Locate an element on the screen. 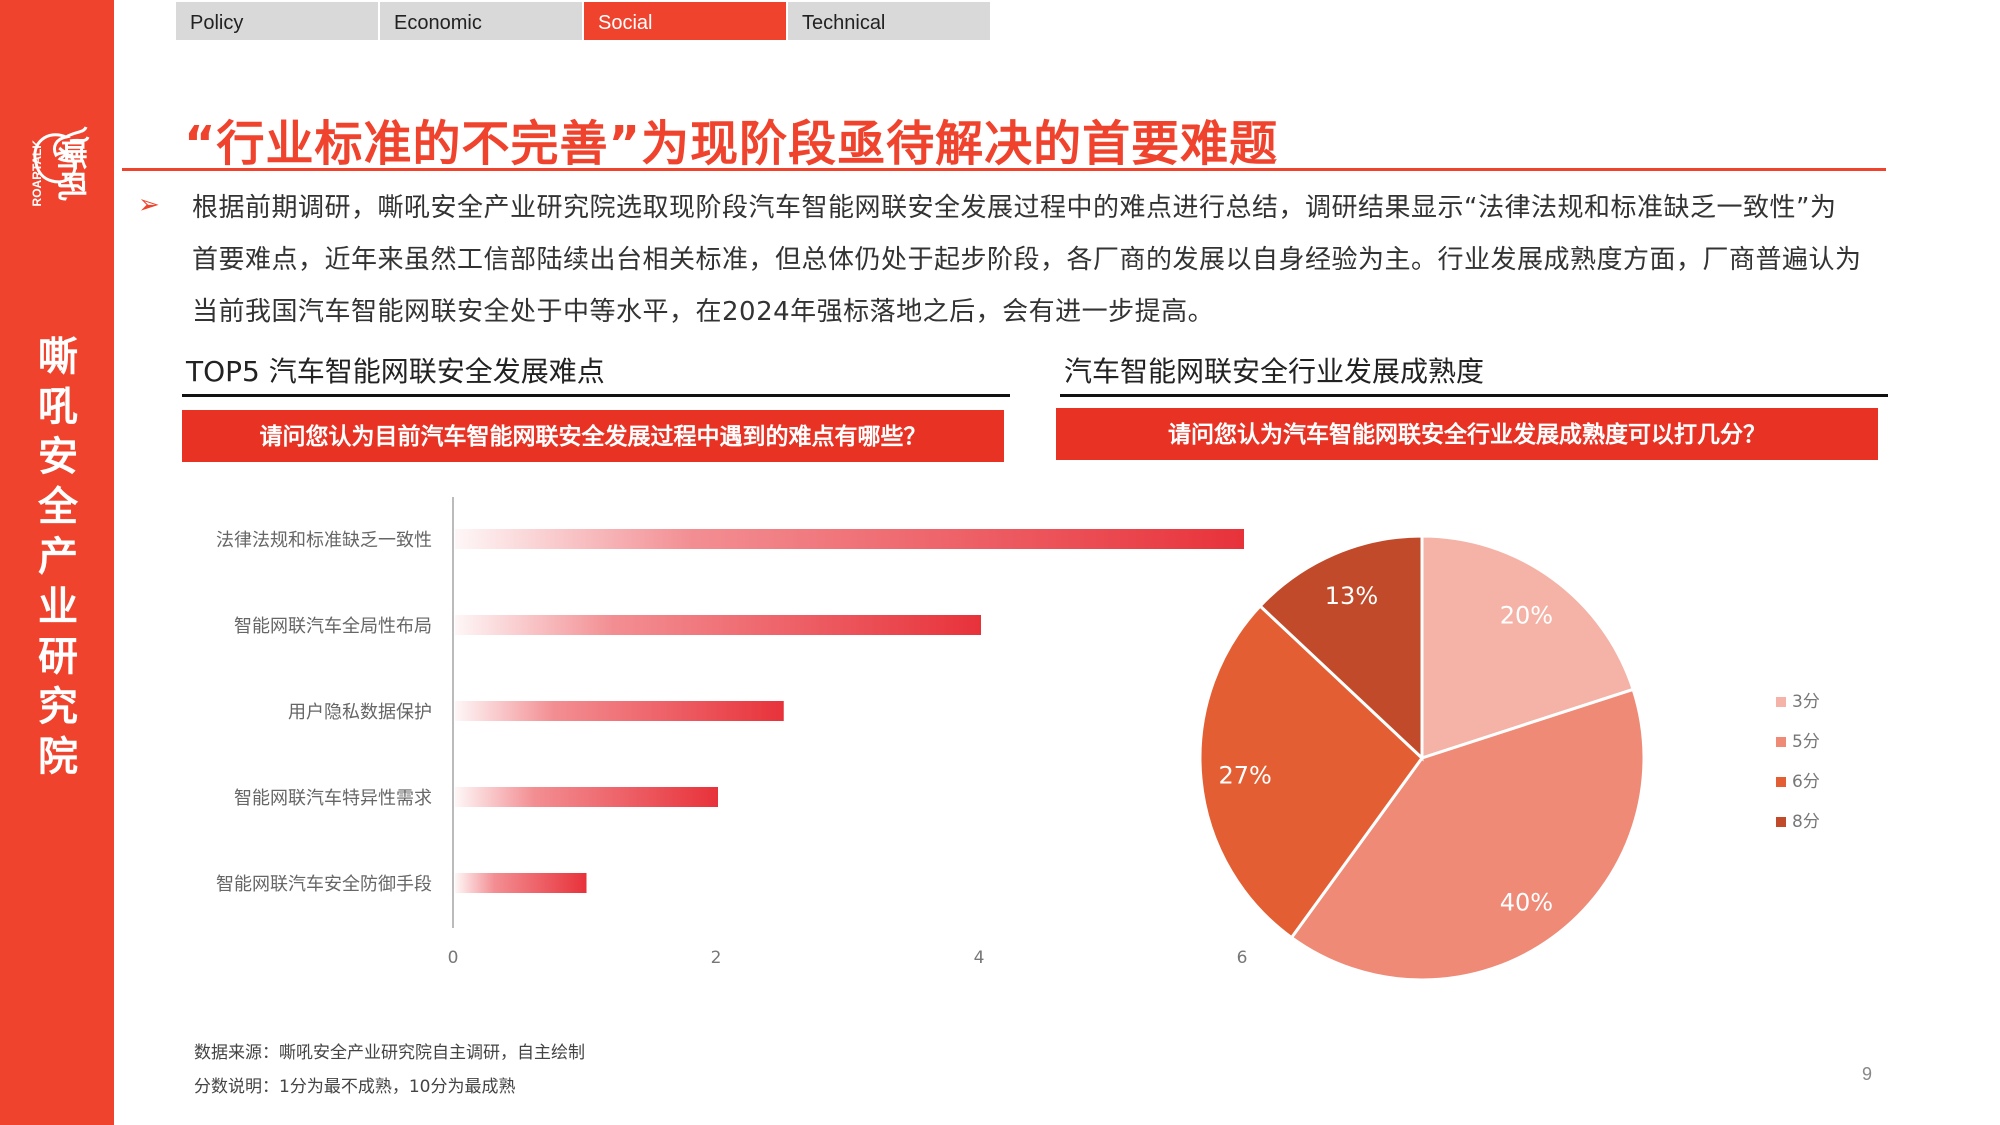 The height and width of the screenshot is (1125, 2000). pest-tabs: Policy Economic Social Technical is located at coordinates (584, 21).